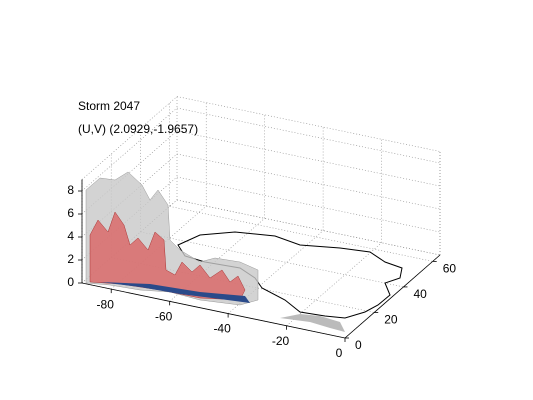  What do you see at coordinates (391, 320) in the screenshot?
I see `y-tick-label: 20` at bounding box center [391, 320].